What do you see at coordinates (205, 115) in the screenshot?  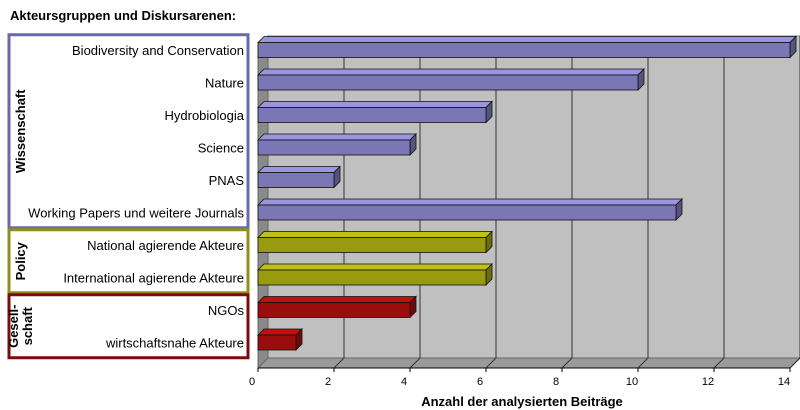 I see `category-label: Hydrobiologia` at bounding box center [205, 115].